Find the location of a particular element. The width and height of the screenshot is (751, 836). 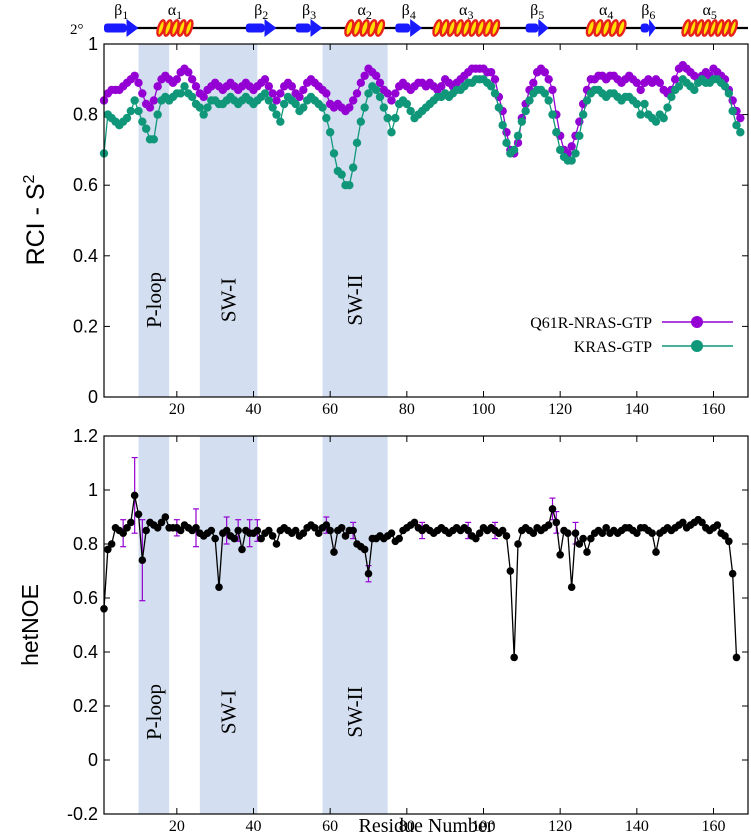

secondary-structure-label-index: 2 is located at coordinates (369, 15).